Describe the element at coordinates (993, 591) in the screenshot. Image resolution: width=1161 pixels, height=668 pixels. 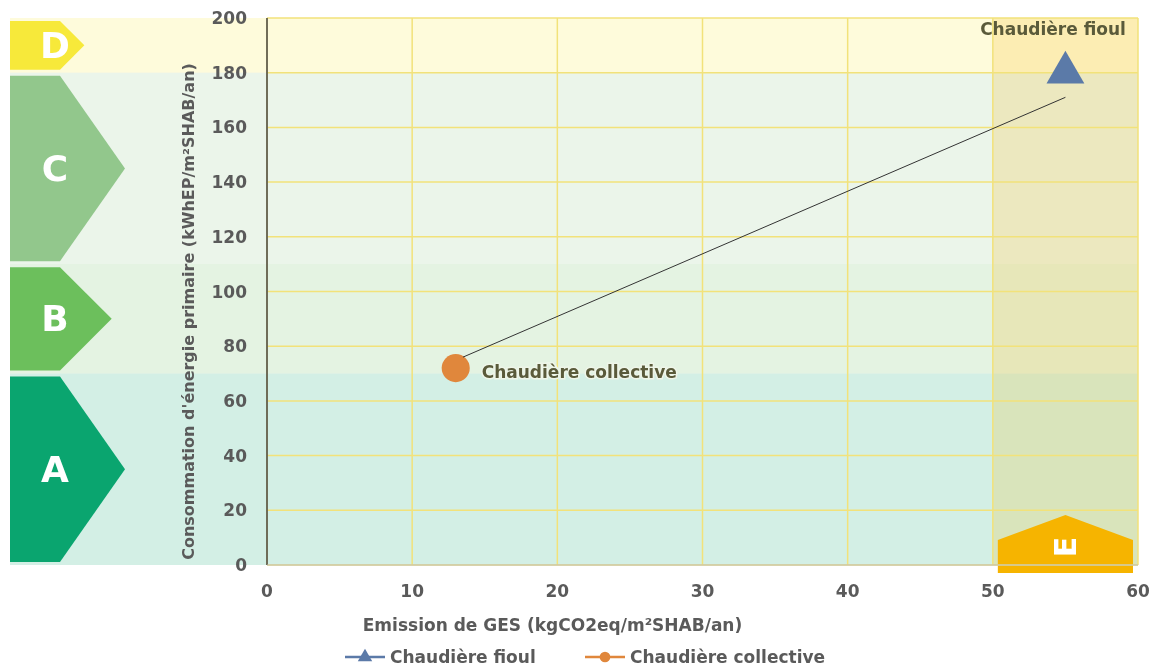
I see `x-tick-label: 50` at that location.